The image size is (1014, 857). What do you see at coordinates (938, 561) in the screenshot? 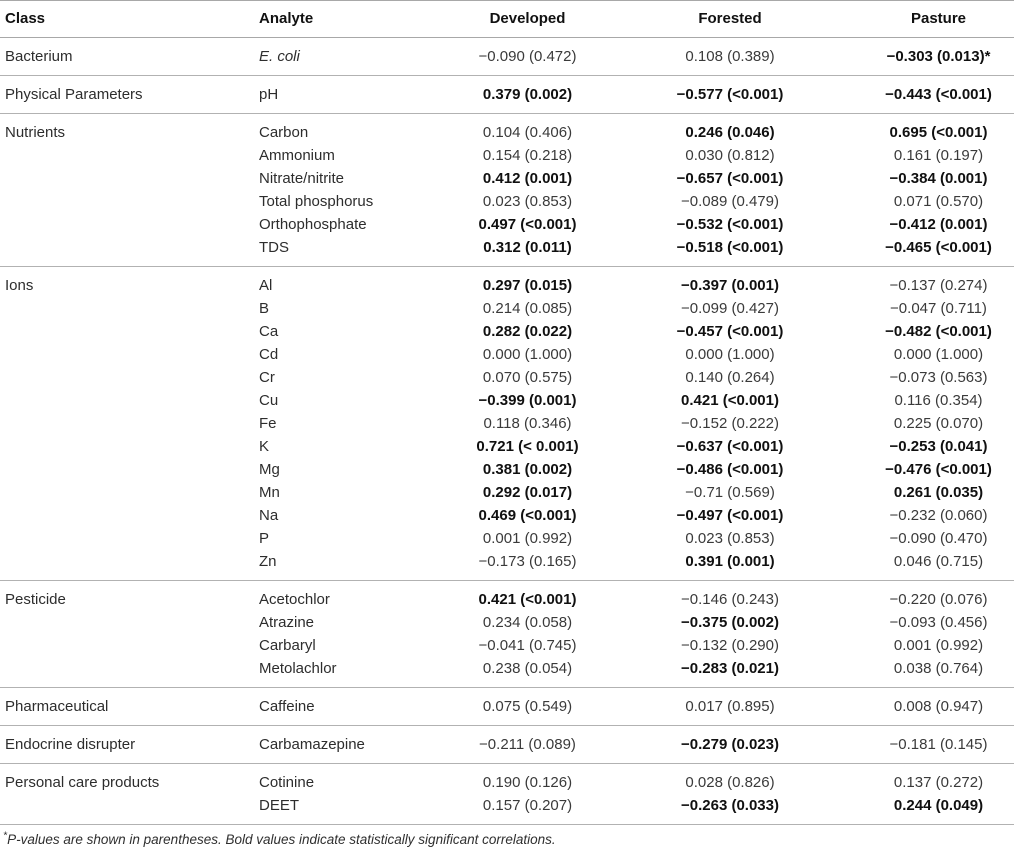
I see `value-cell-pasture: 0.046 (0.715)` at bounding box center [938, 561].